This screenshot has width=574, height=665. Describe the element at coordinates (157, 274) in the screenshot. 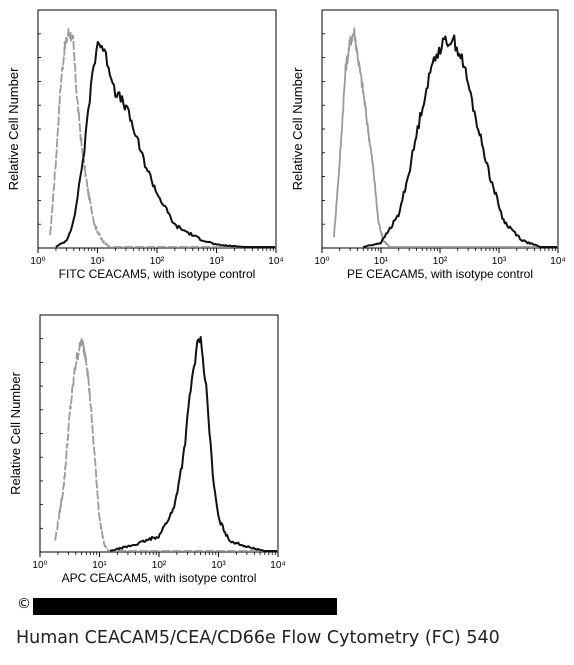

I see `x-axis-label: FITC CEACAM5, with isotype control` at that location.